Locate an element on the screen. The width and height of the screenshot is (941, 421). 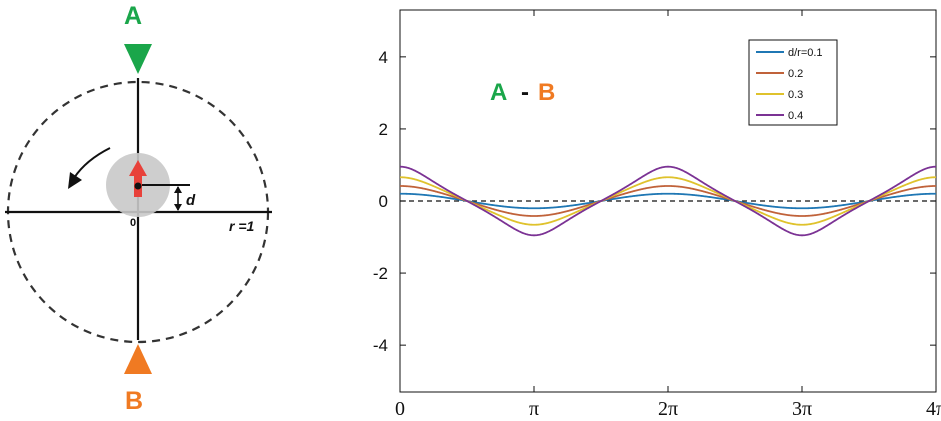
legend-label: 0.3 is located at coordinates (795, 95).